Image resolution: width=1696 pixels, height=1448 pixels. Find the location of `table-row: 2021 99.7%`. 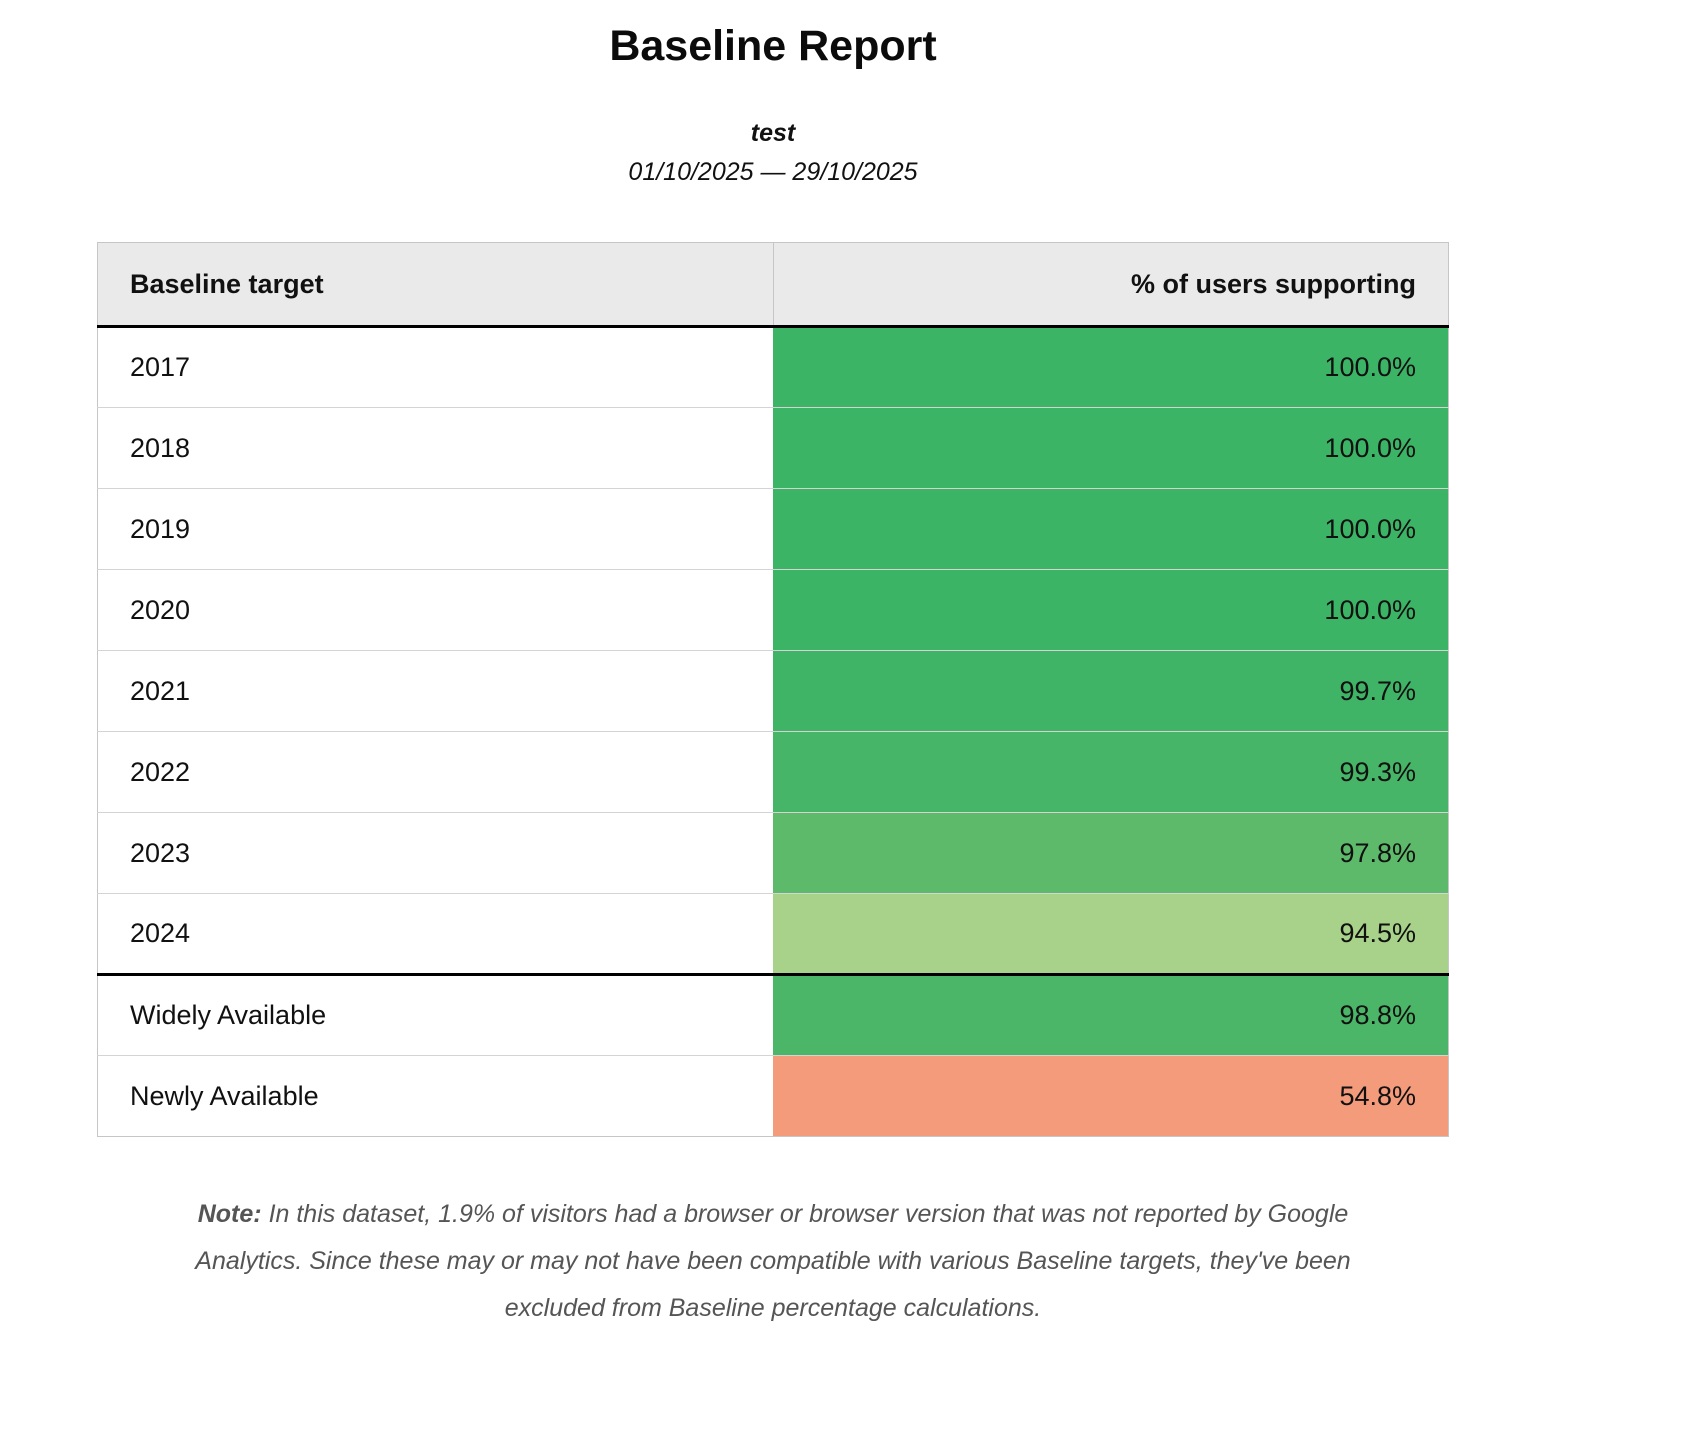

table-row: 2021 99.7% is located at coordinates (773, 691).